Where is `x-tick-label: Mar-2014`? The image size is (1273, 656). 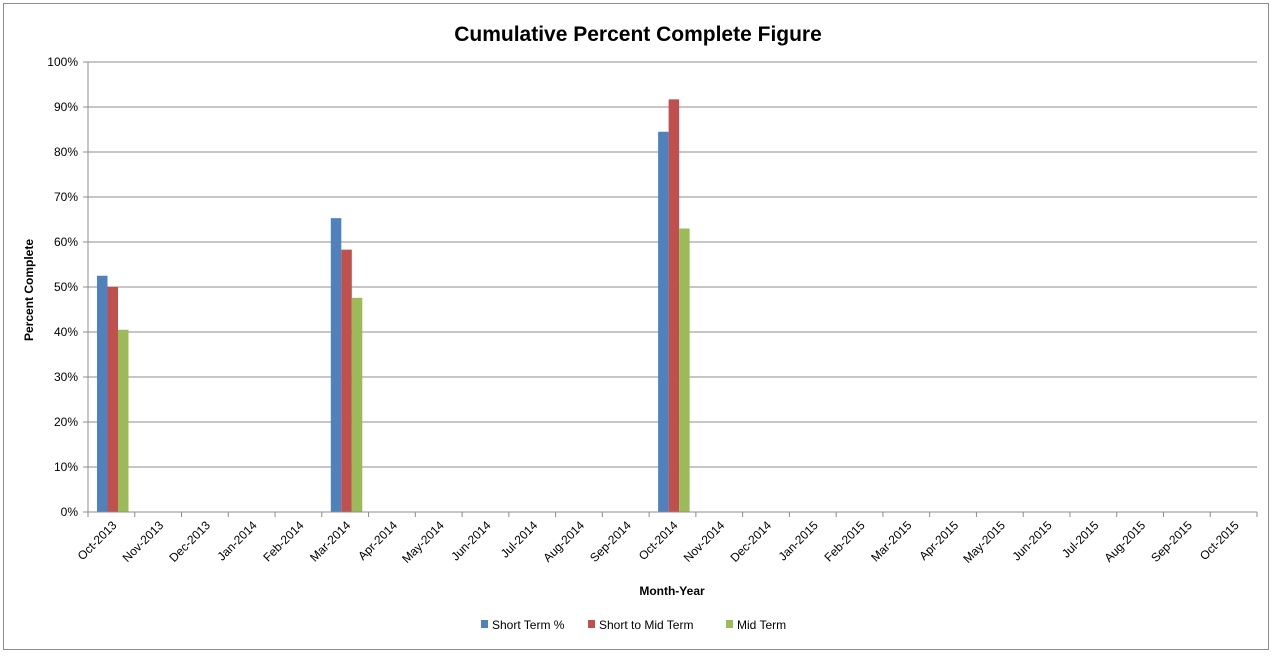
x-tick-label: Mar-2014 is located at coordinates (330, 541).